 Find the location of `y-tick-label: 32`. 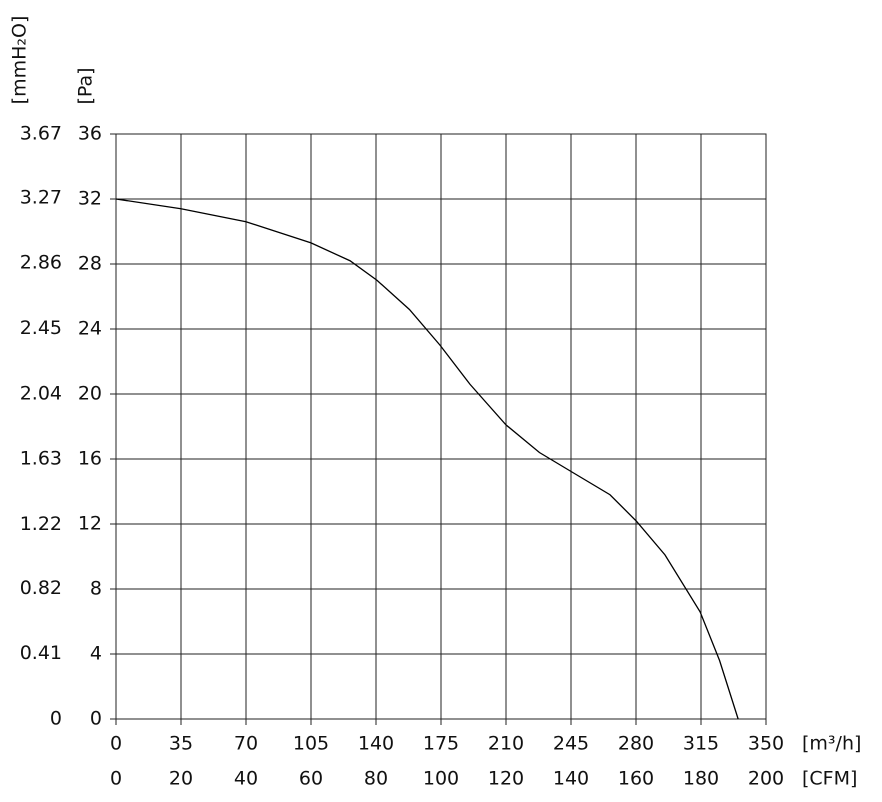

y-tick-label: 32 is located at coordinates (90, 199).